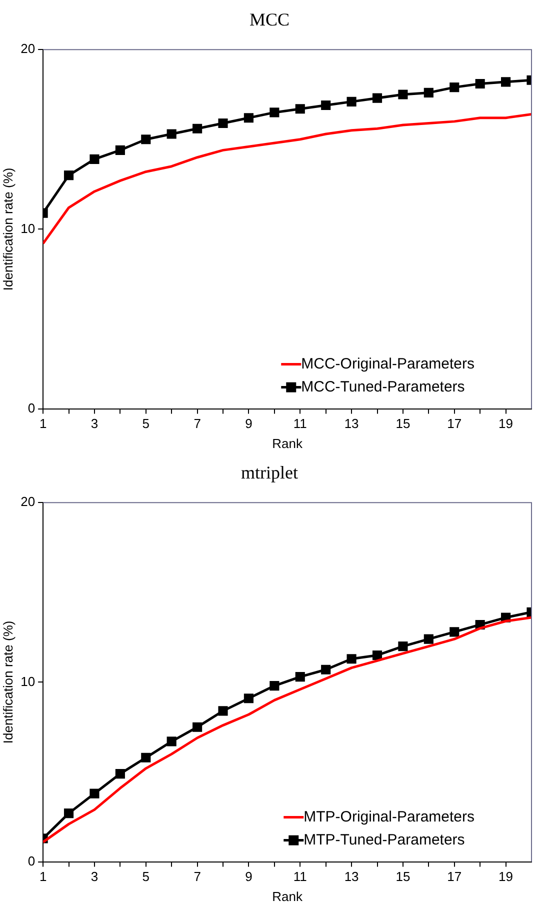 Image resolution: width=539 pixels, height=906 pixels. I want to click on legend-label: MTP-Original-Parameters, so click(389, 817).